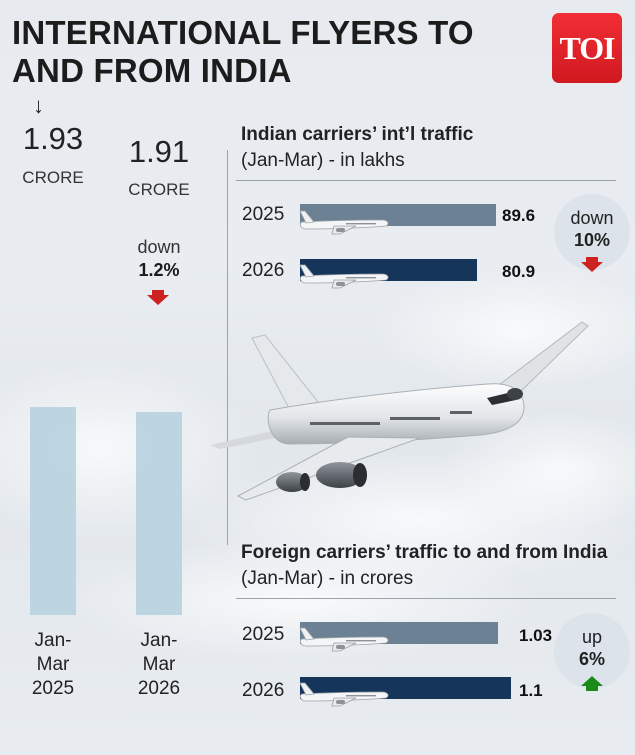 Image resolution: width=635 pixels, height=755 pixels. I want to click on value-label-2026: 1.91, so click(159, 151).